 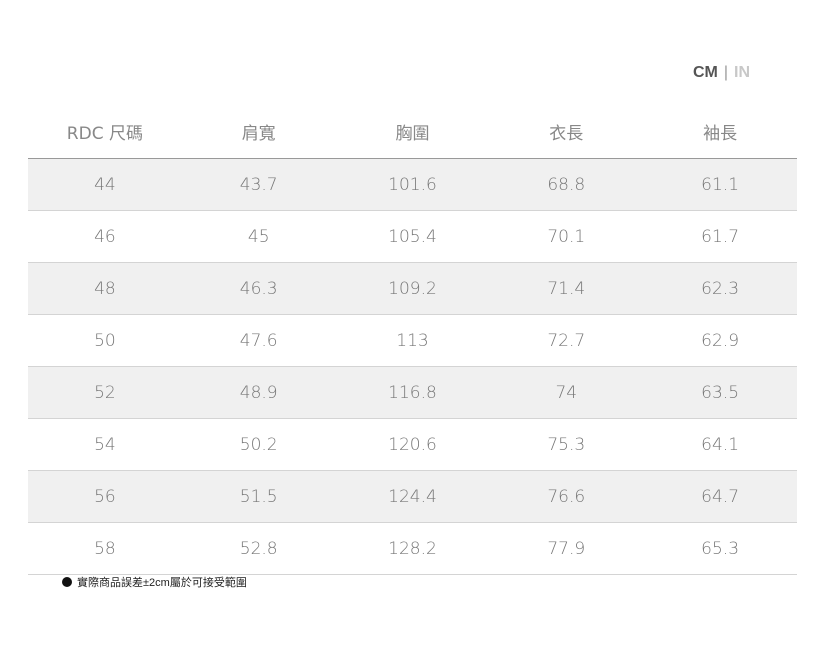 I want to click on table-header: RDC 尺碼 肩寬 胸圍 衣長 袖長, so click(x=412, y=132).